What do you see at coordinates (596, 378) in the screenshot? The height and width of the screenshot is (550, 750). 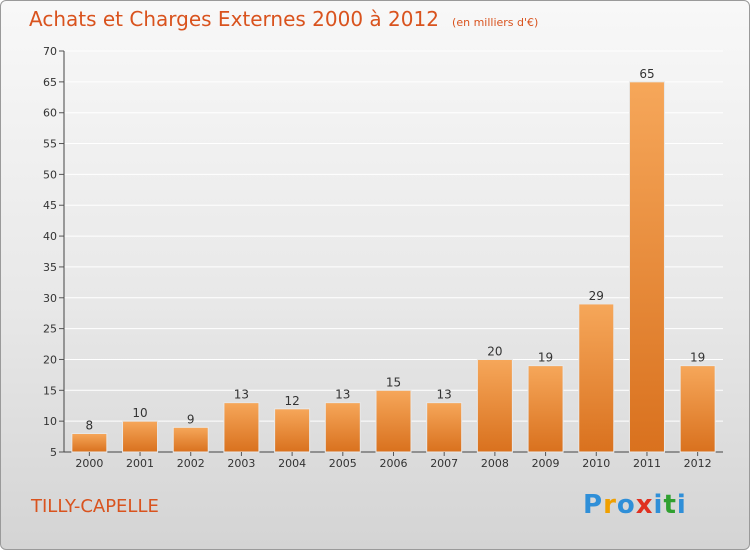 I see `bar-2010` at bounding box center [596, 378].